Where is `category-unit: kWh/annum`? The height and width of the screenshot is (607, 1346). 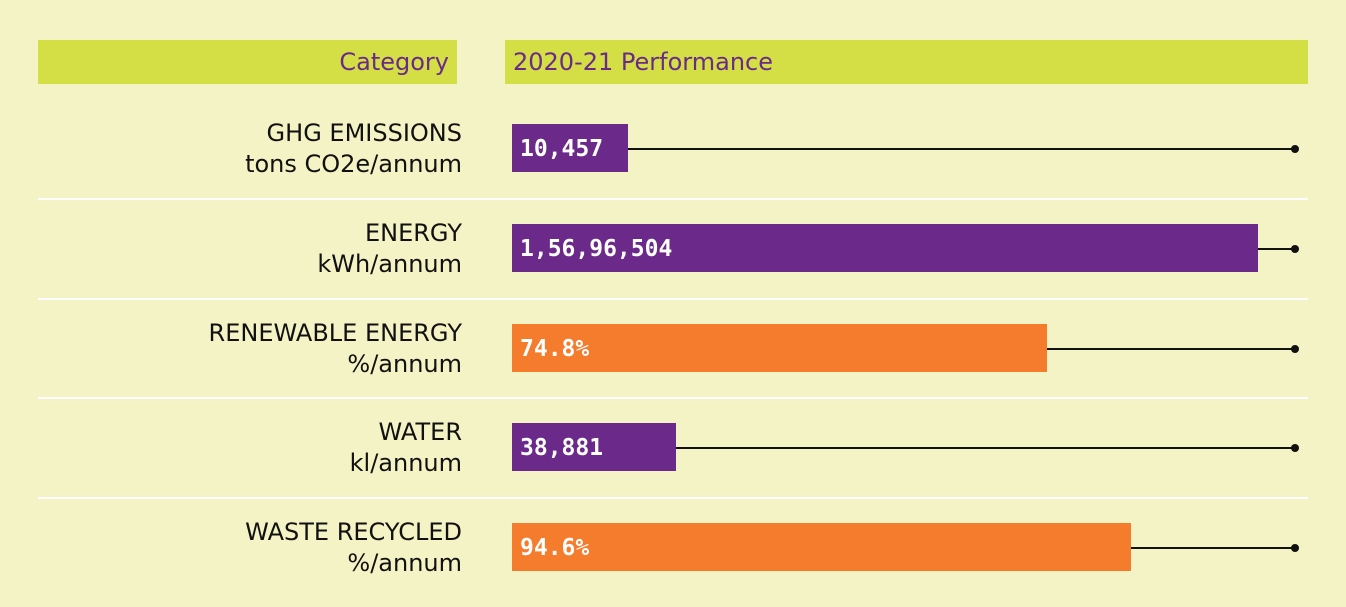
category-unit: kWh/annum is located at coordinates (389, 264).